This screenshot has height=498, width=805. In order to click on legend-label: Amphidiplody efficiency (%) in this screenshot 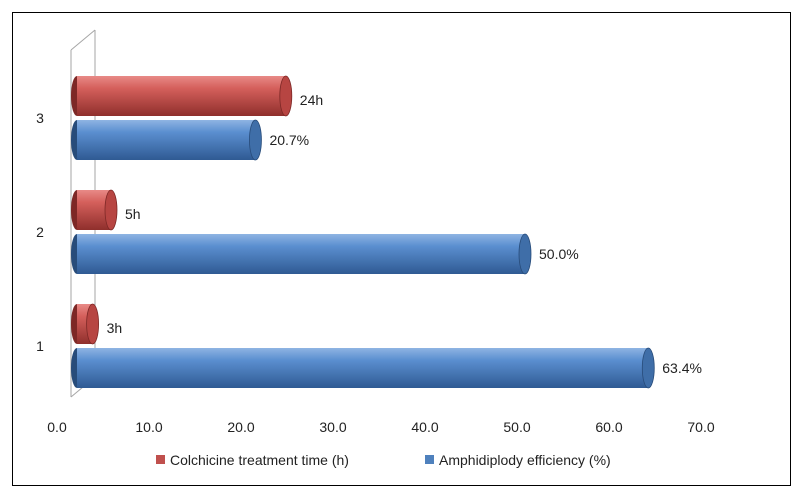, I will do `click(525, 460)`.